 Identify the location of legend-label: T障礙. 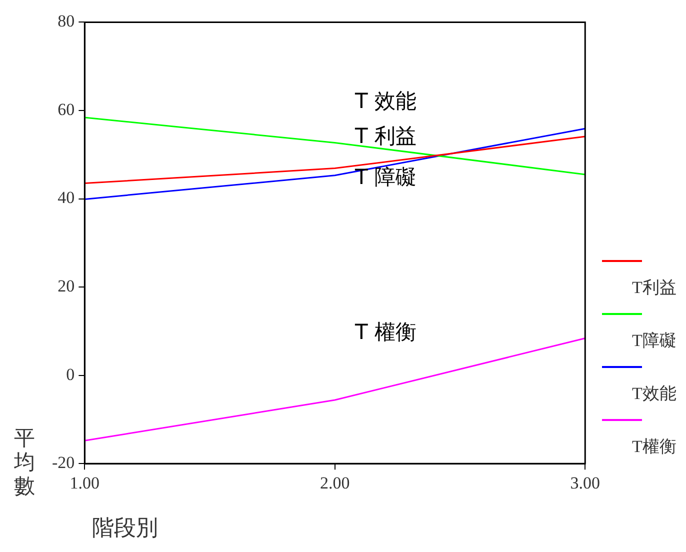
(654, 341).